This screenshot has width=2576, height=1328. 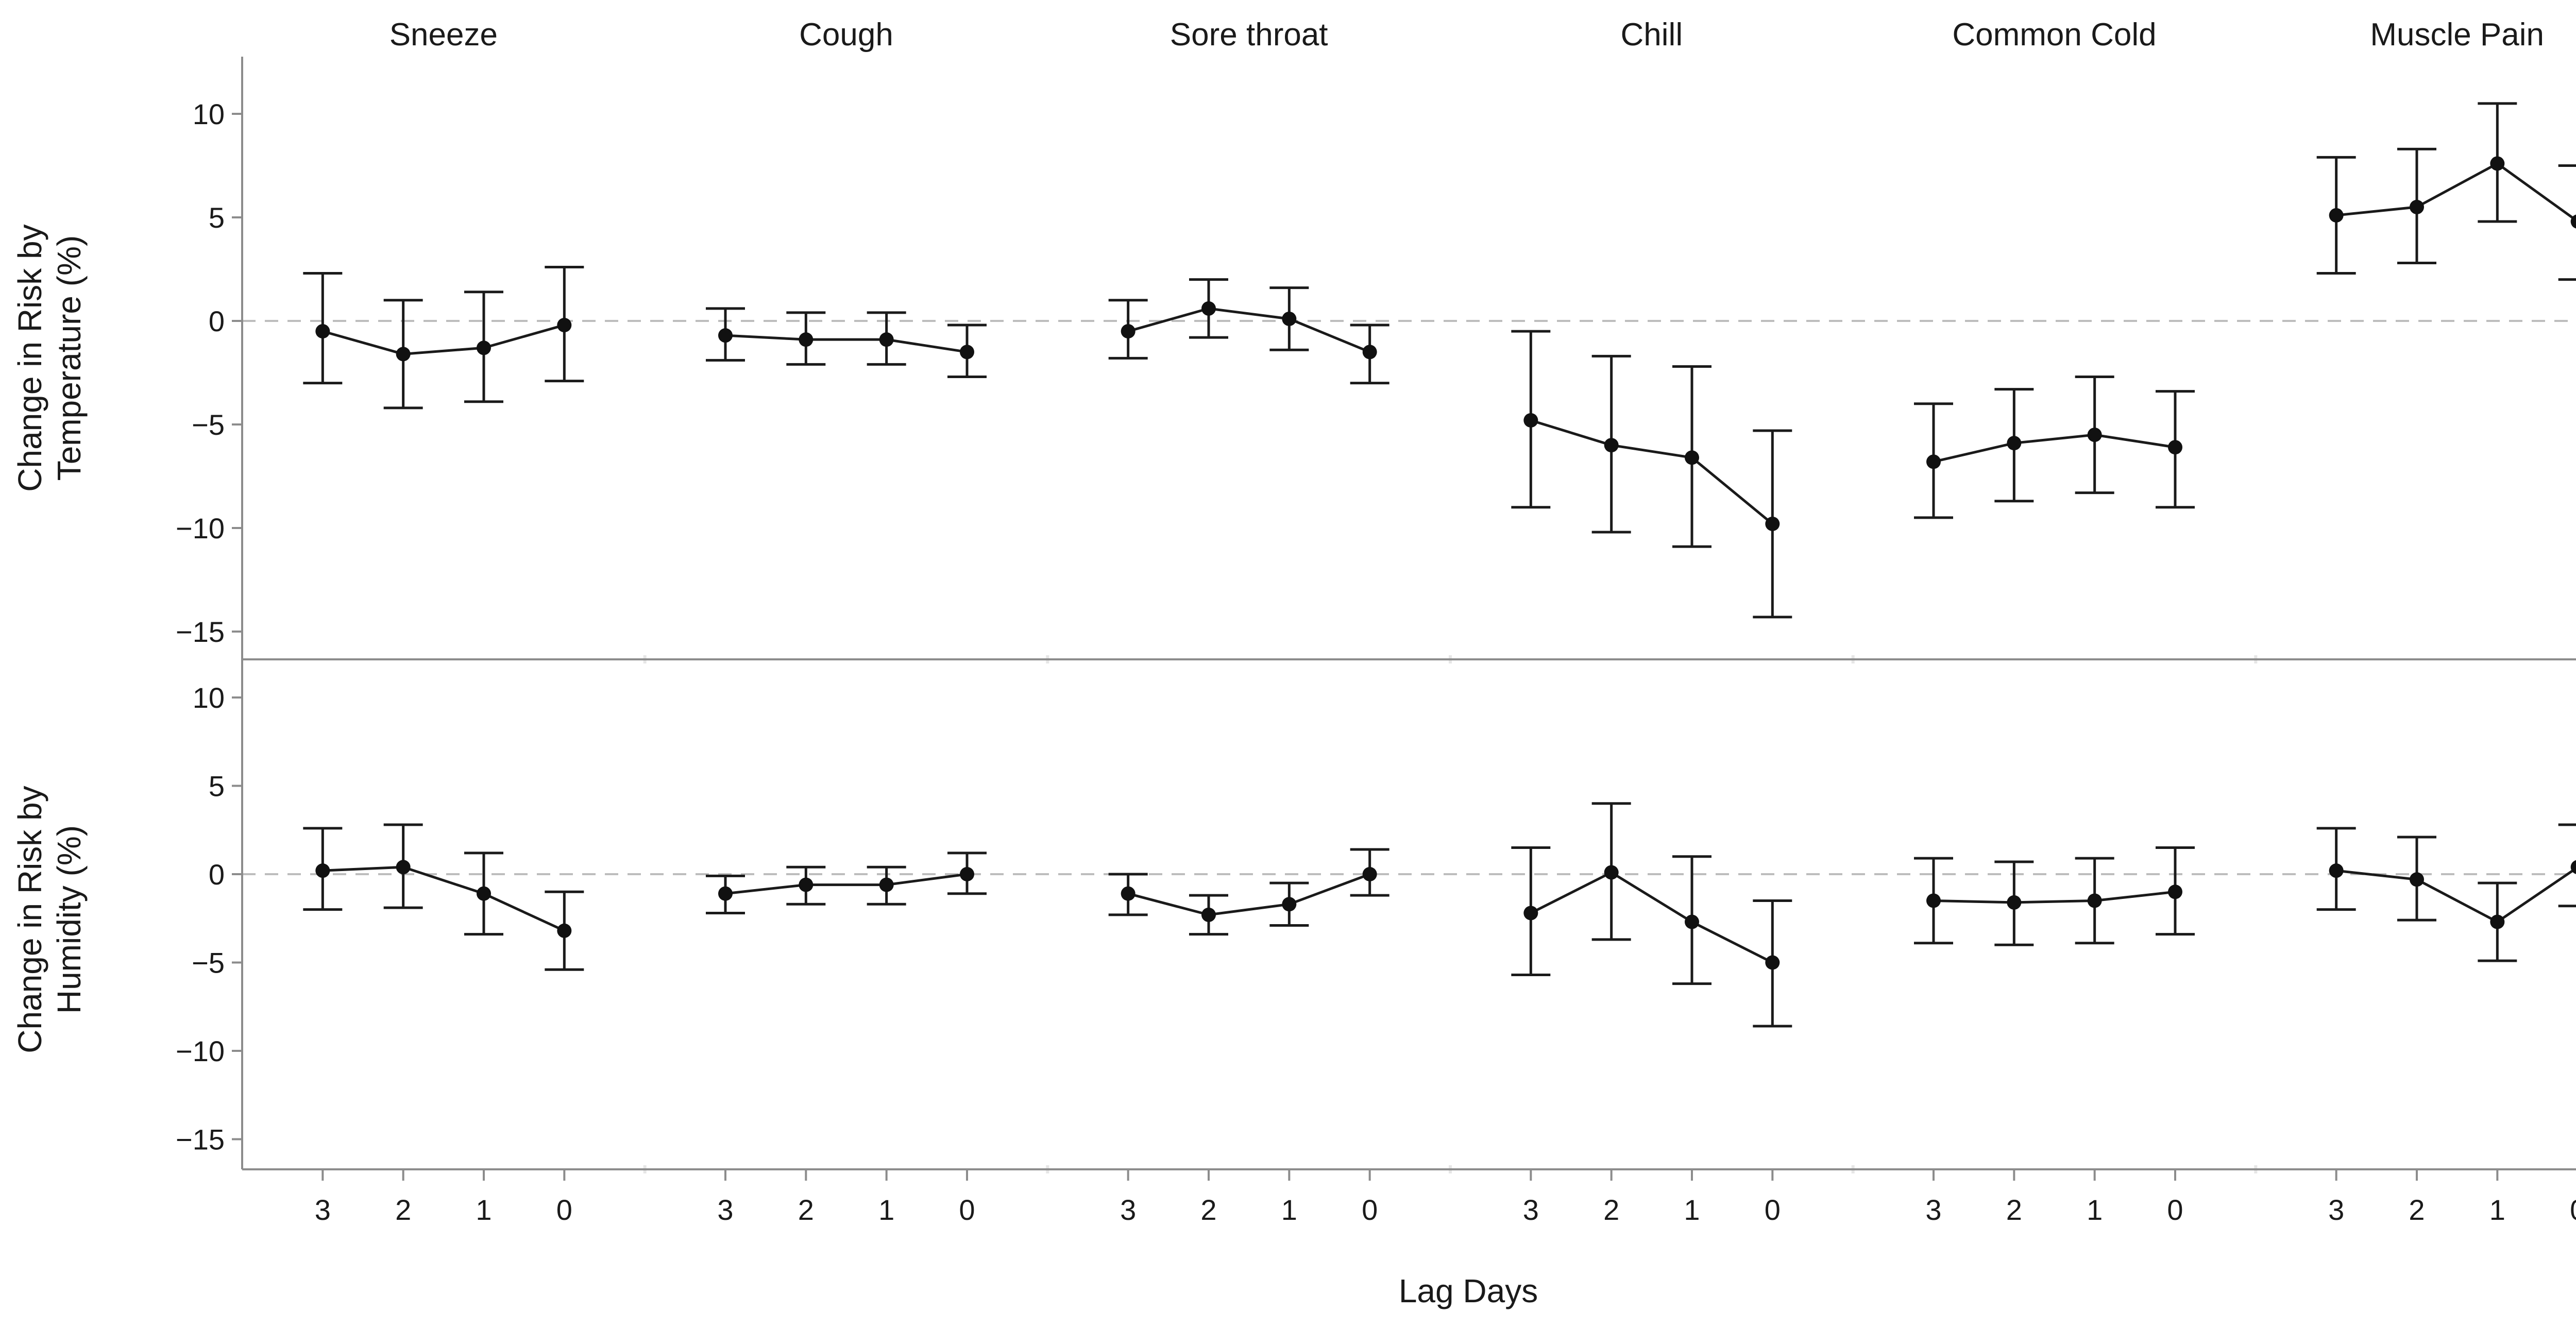 I want to click on facet-title: Sore throat, so click(x=1249, y=35).